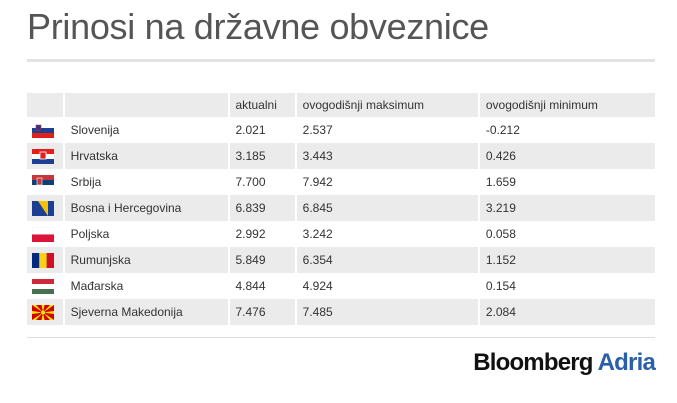 This screenshot has width=677, height=403. I want to click on logo-brand: Bloomberg, so click(533, 362).